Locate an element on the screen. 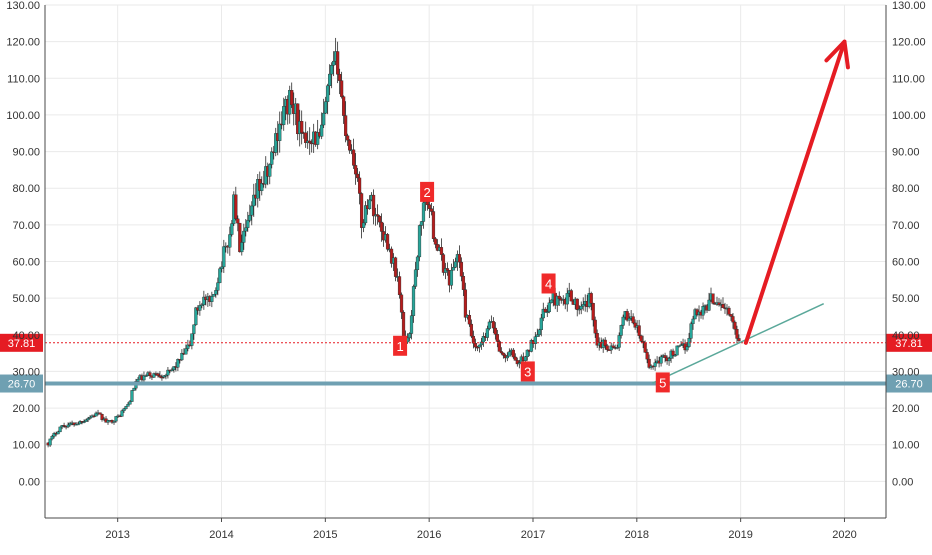  projection-arrow-head is located at coordinates (837, 54).